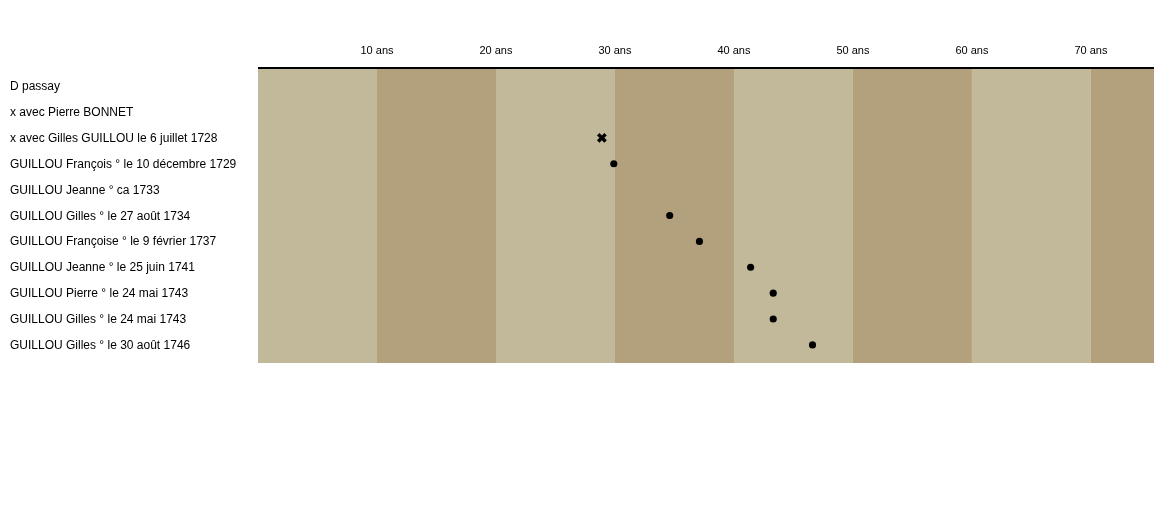  I want to click on y-tick-label: GUILLOU François ° le 10 décembre 1729, so click(123, 163).